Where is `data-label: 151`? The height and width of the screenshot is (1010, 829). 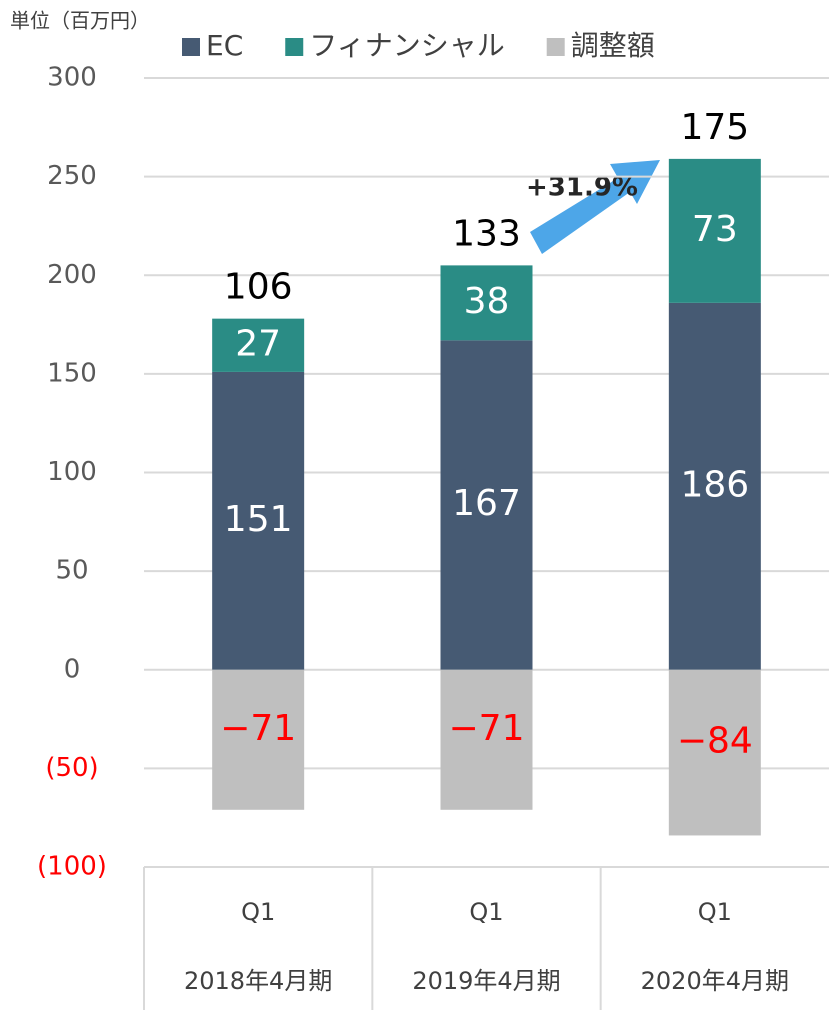
data-label: 151 is located at coordinates (258, 519).